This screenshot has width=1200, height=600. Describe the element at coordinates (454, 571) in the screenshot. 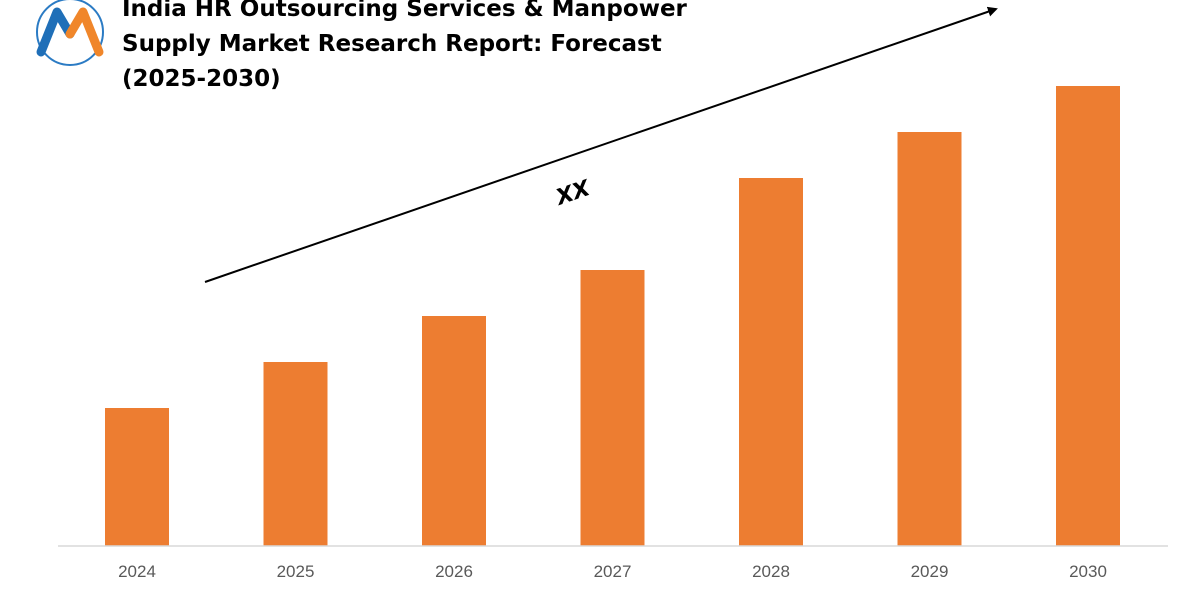

I see `x-tick-label-2026: 2026` at that location.